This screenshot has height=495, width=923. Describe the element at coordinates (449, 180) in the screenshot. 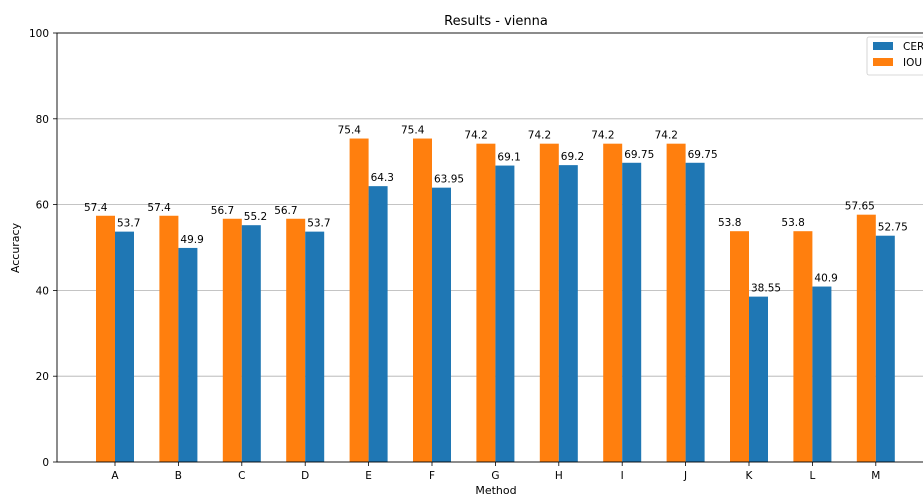

I see `data-label-cer-F: 63.95` at that location.